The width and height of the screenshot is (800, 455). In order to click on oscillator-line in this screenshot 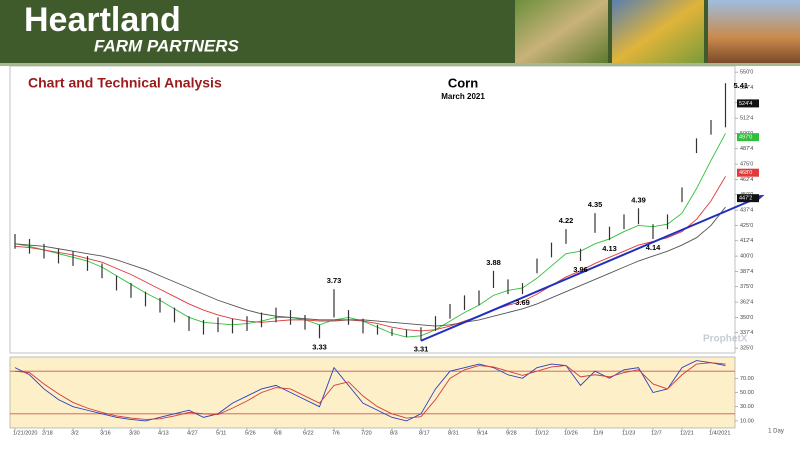, I will do `click(370, 391)`.